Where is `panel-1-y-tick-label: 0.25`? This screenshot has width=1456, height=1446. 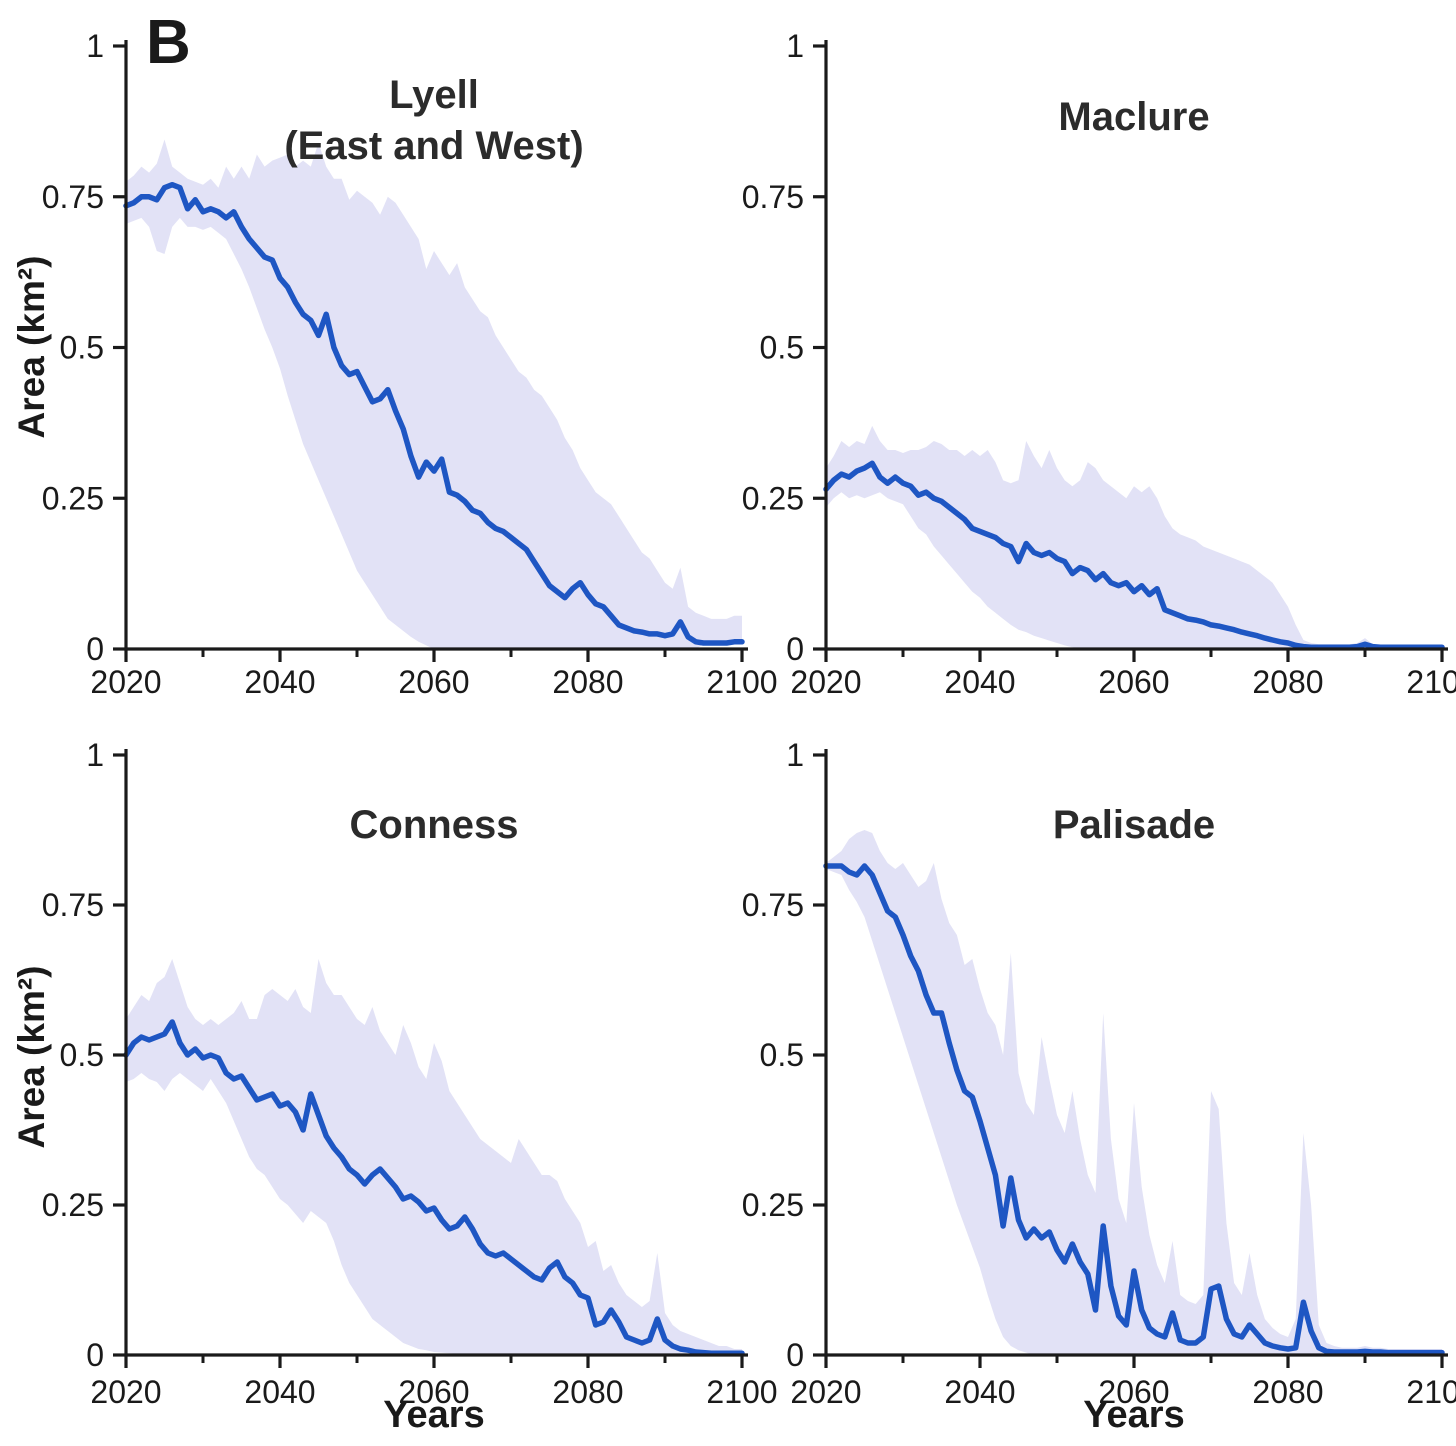
panel-1-y-tick-label: 0.25 is located at coordinates (773, 498).